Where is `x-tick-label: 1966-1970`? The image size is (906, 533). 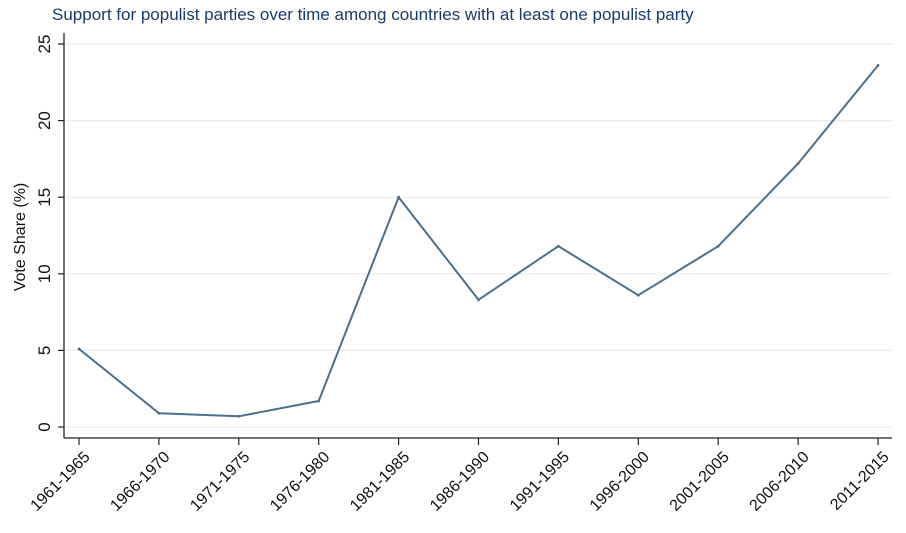
x-tick-label: 1966-1970 is located at coordinates (140, 482).